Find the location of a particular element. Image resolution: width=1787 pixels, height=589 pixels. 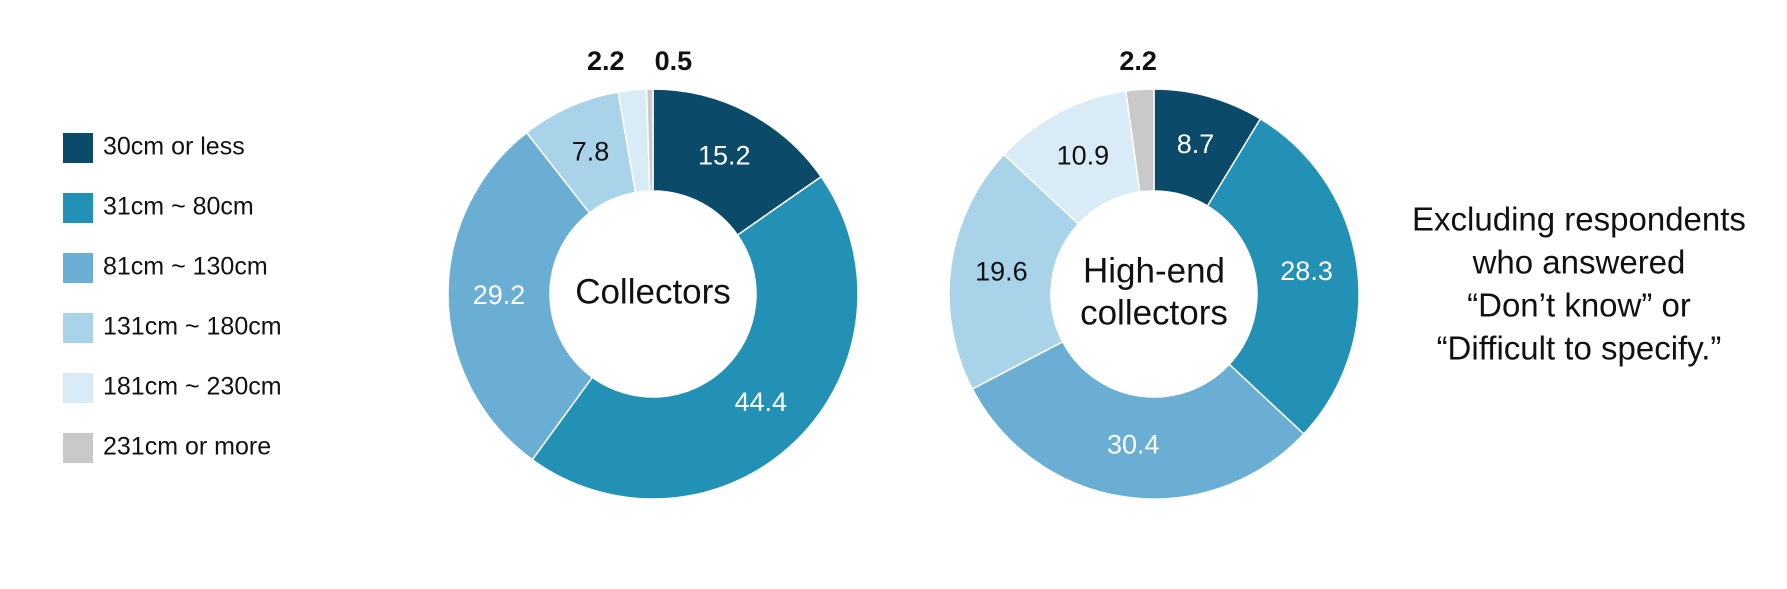

center-label: Collectors is located at coordinates (653, 291).